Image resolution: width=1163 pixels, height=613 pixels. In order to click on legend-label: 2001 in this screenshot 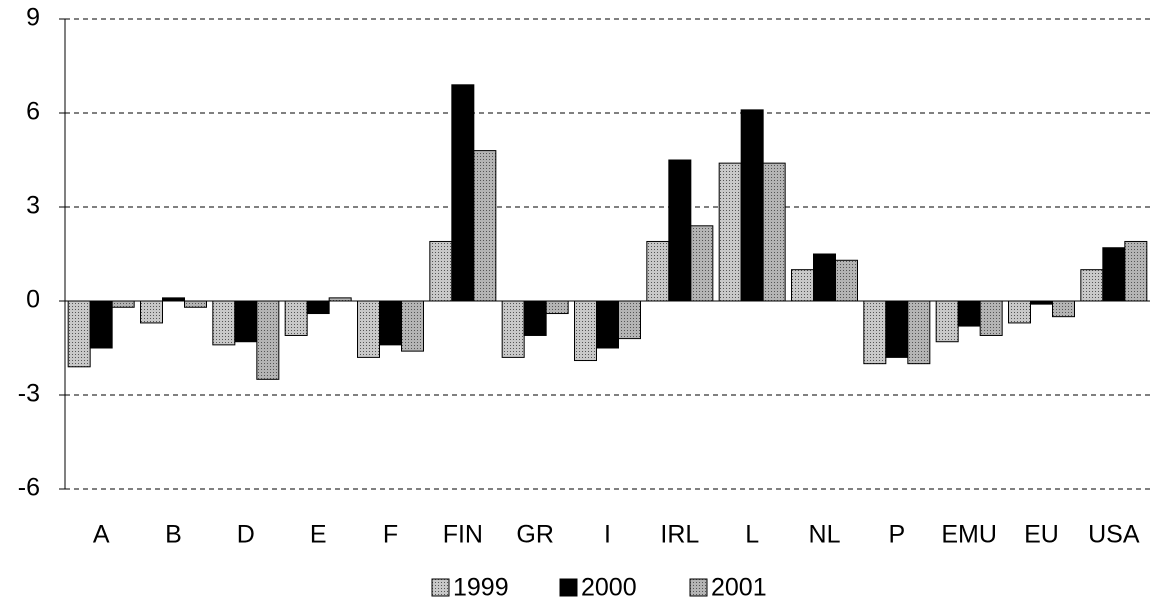, I will do `click(739, 588)`.